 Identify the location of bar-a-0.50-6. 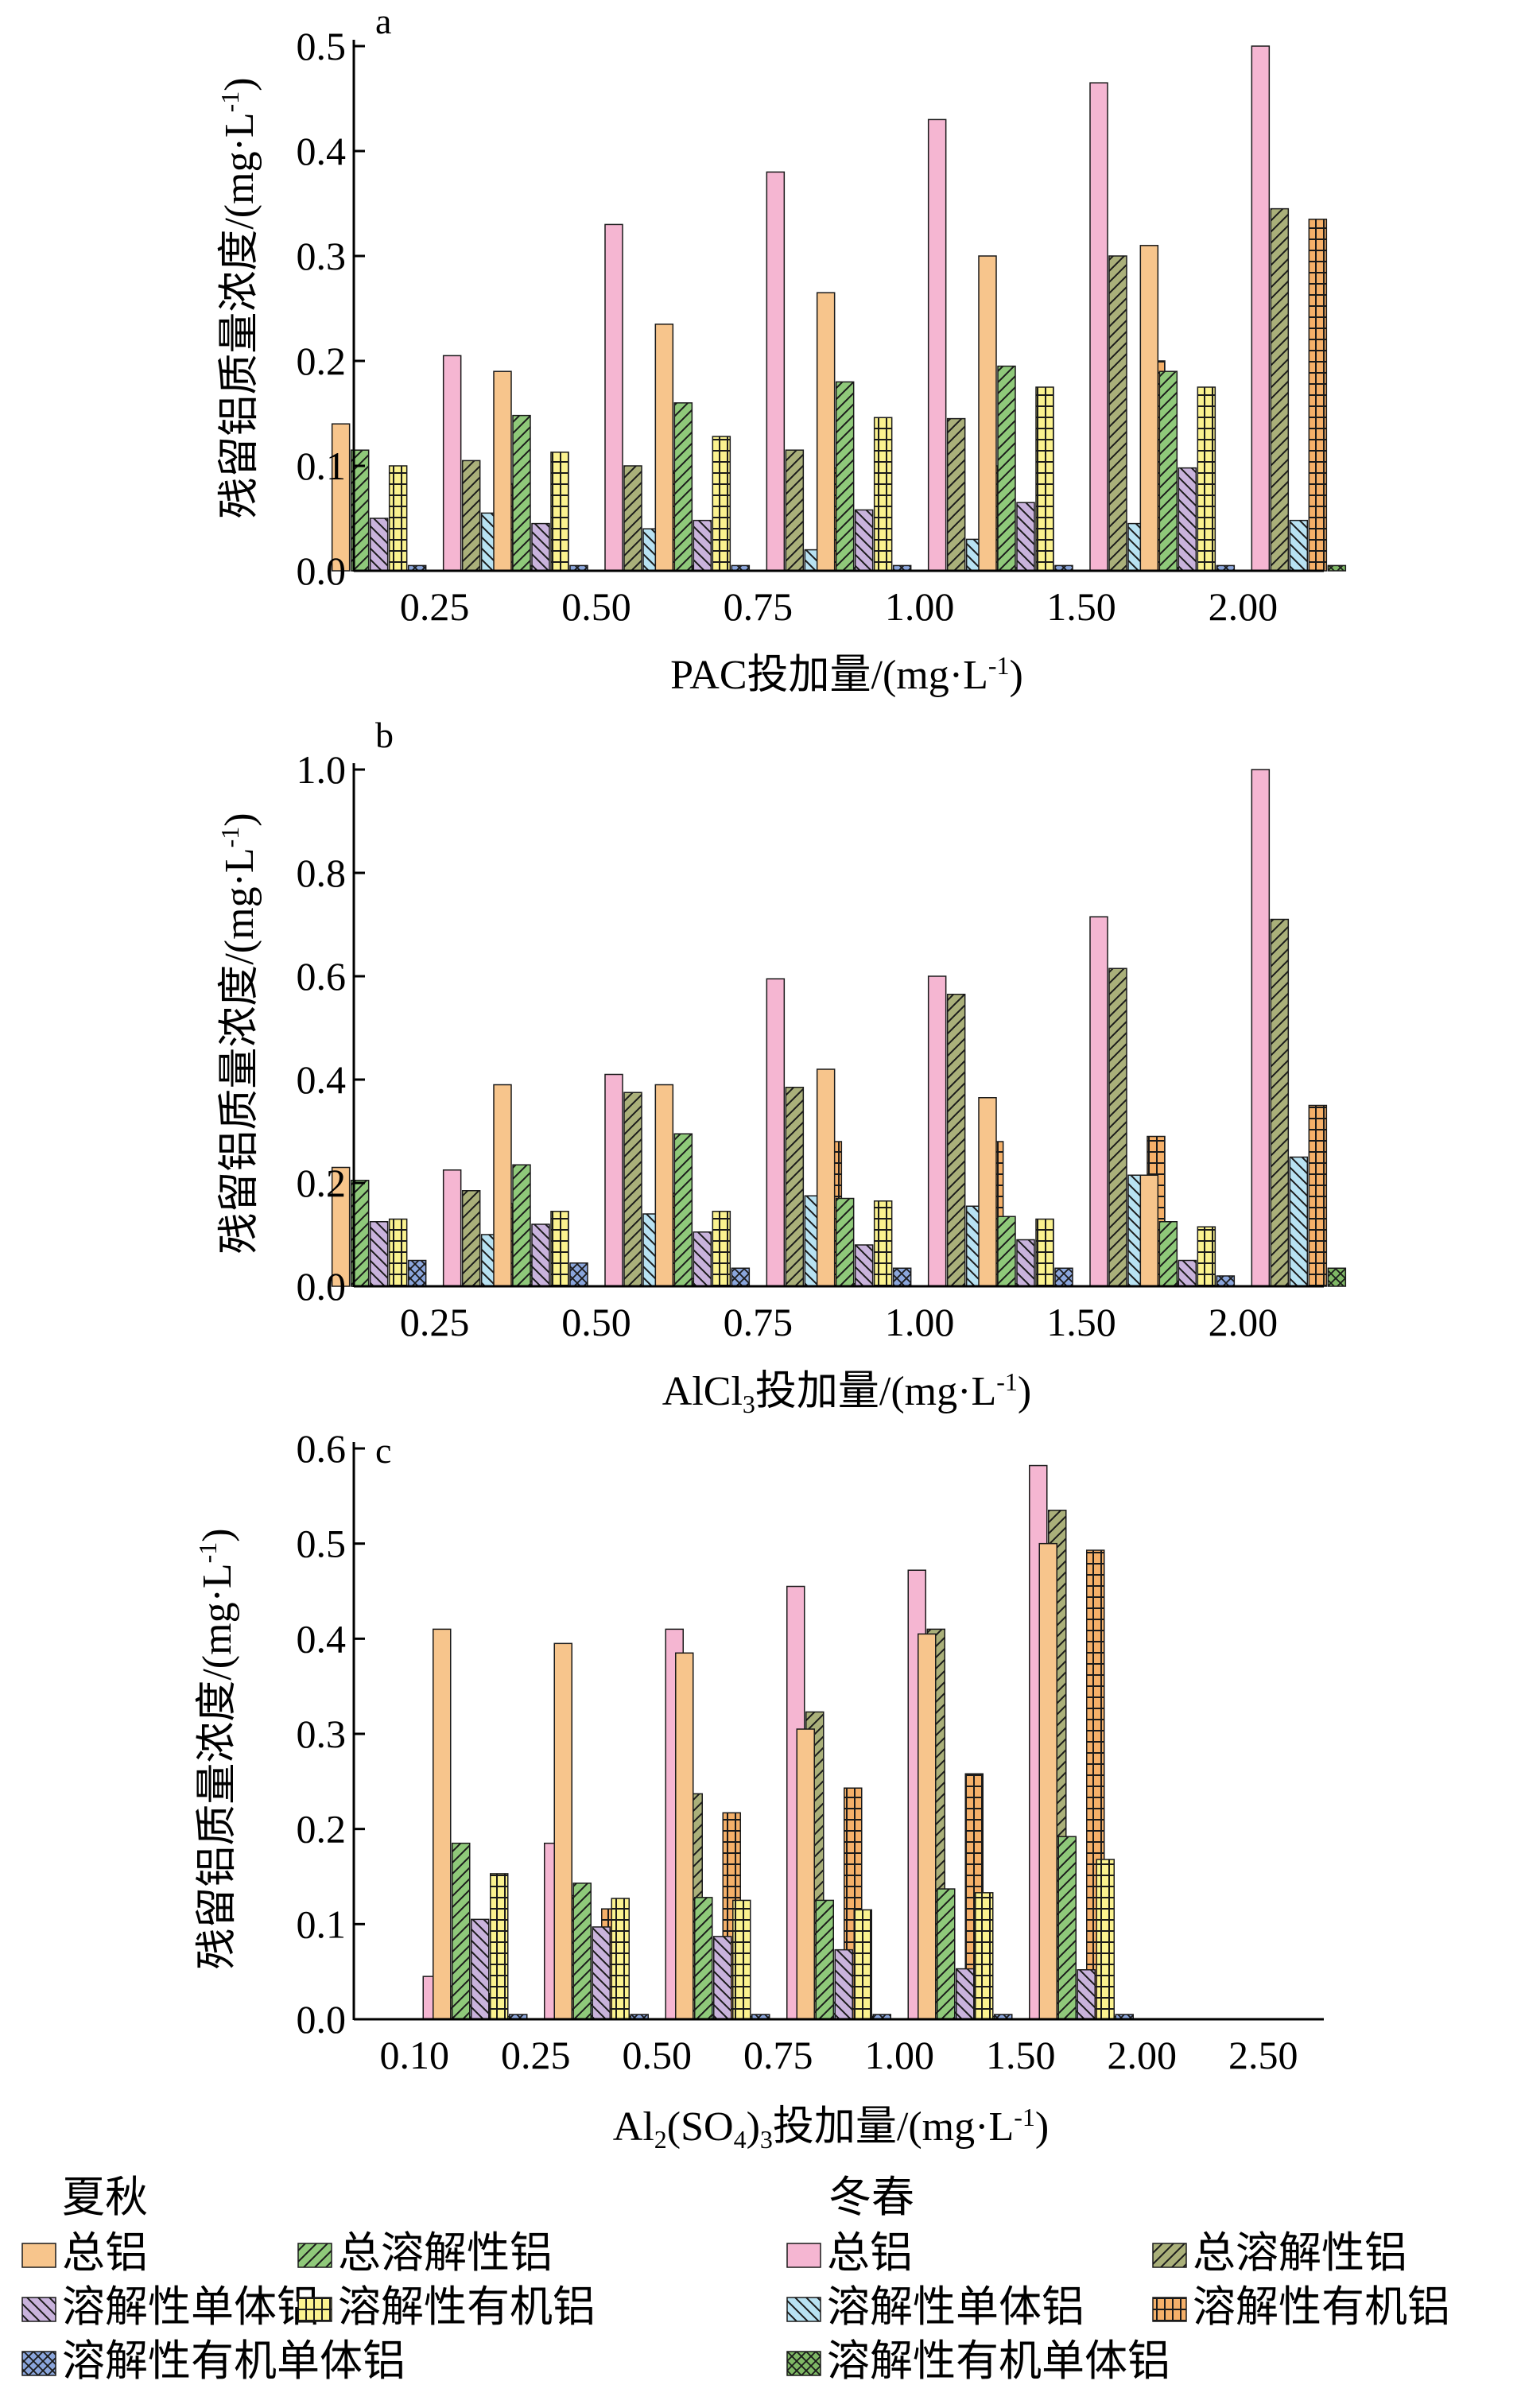
(613, 397).